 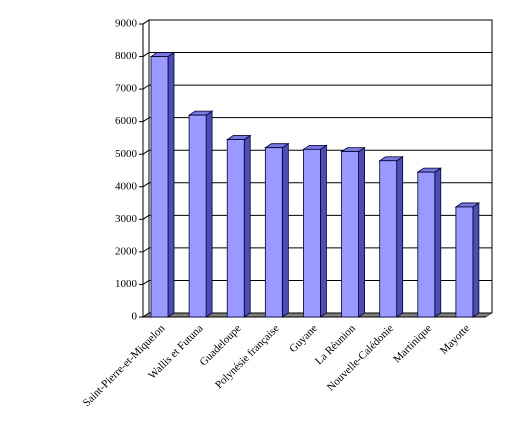 What do you see at coordinates (126, 56) in the screenshot?
I see `y-tick-label: 8000` at bounding box center [126, 56].